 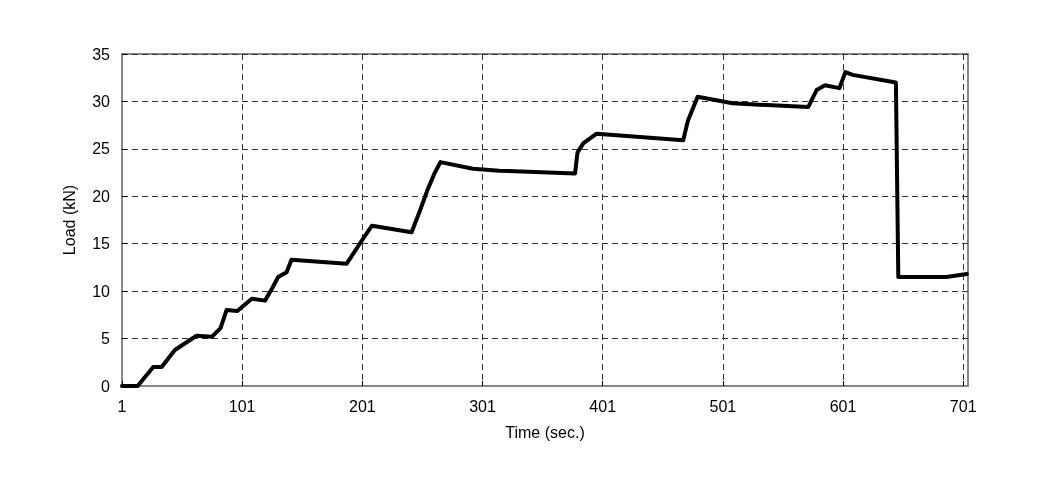 What do you see at coordinates (242, 406) in the screenshot?
I see `x-tick-label: 101` at bounding box center [242, 406].